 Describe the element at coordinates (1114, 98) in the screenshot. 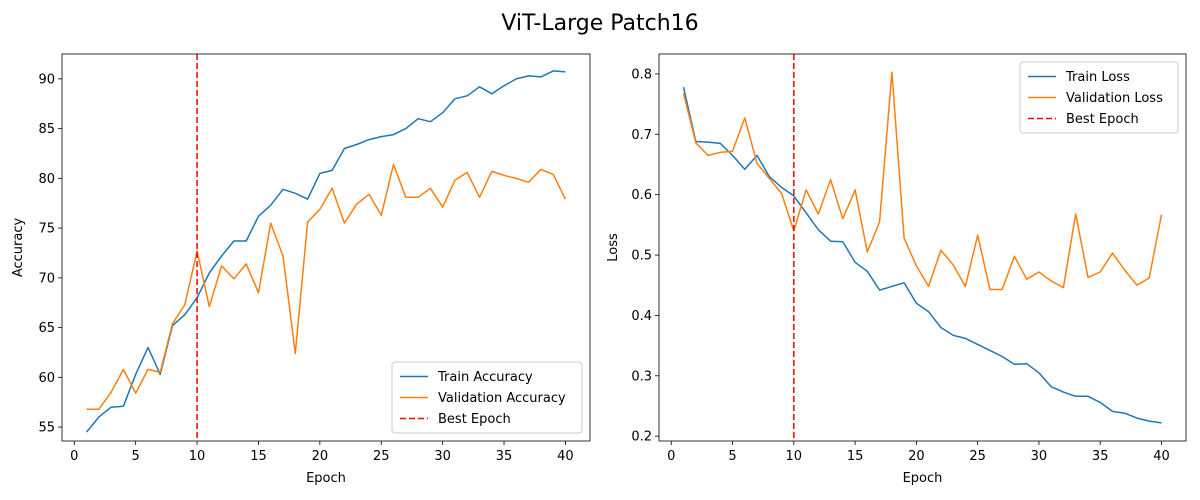

I see `legend-label: Validation Loss` at that location.